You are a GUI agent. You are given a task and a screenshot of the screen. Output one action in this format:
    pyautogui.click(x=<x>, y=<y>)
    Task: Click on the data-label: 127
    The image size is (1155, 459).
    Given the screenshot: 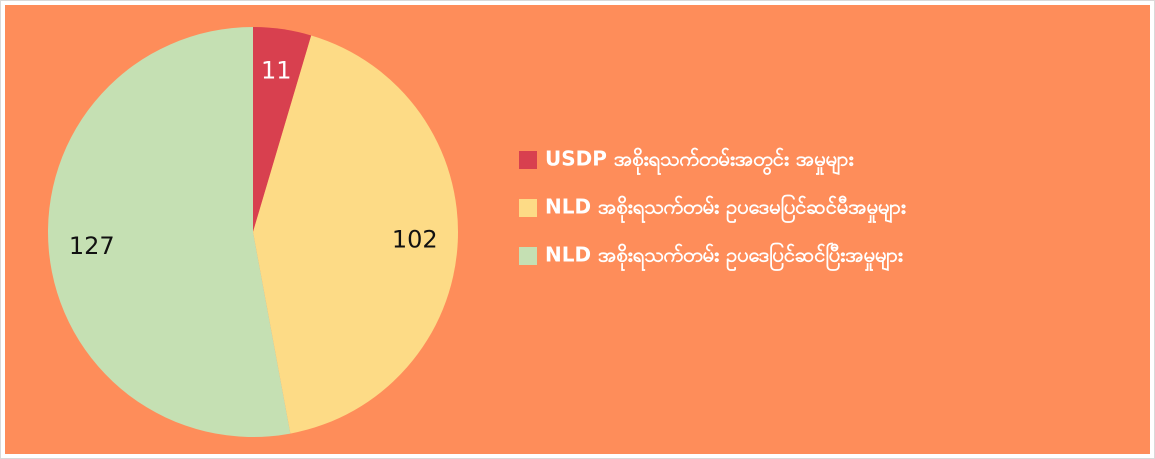 What is the action you would take?
    pyautogui.click(x=92, y=246)
    